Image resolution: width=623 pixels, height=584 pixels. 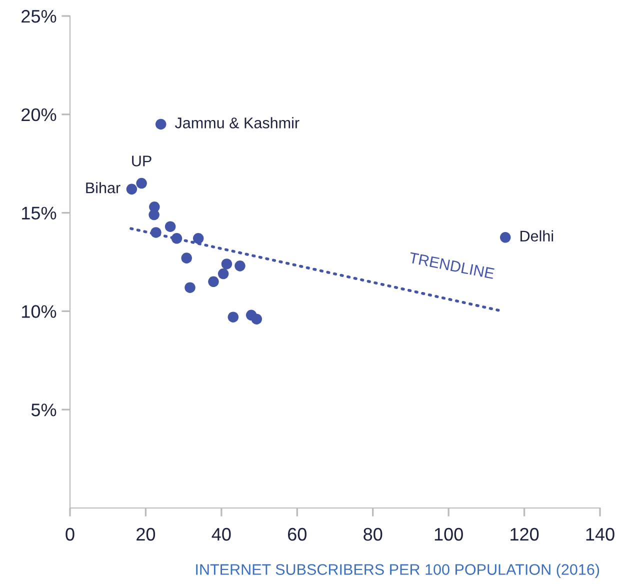 What do you see at coordinates (70, 534) in the screenshot?
I see `x-tick-label: 0` at bounding box center [70, 534].